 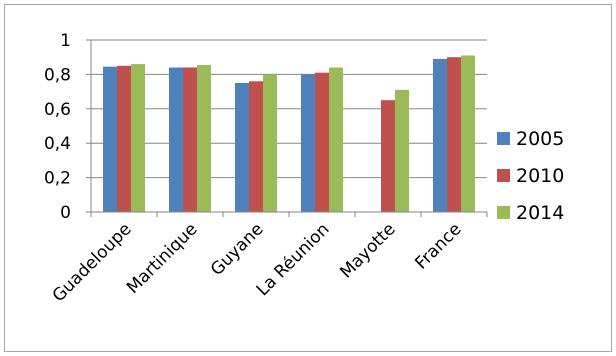 I want to click on bar-2010-guyane, so click(x=256, y=146).